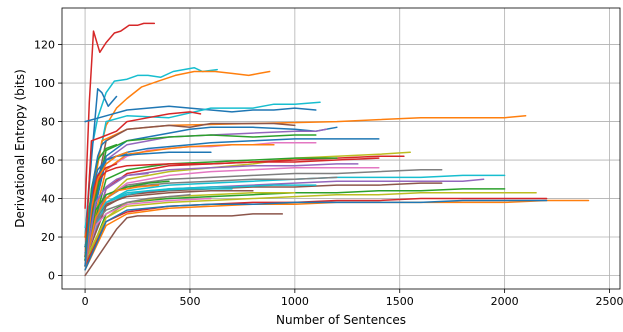 This screenshot has width=623, height=332. I want to click on x-axis-label: Number of Sentences, so click(341, 320).